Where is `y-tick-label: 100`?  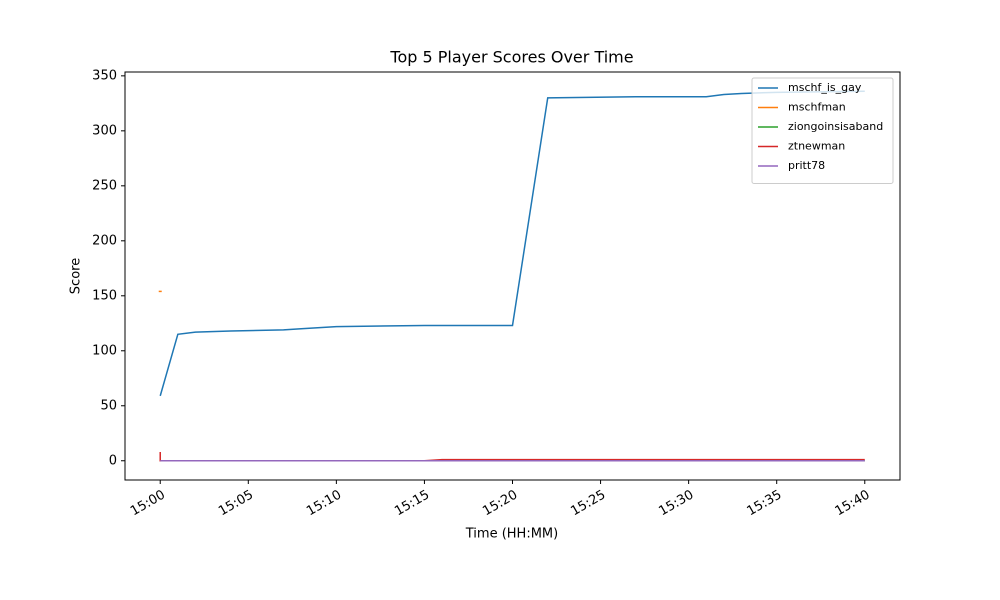
y-tick-label: 100 is located at coordinates (104, 350).